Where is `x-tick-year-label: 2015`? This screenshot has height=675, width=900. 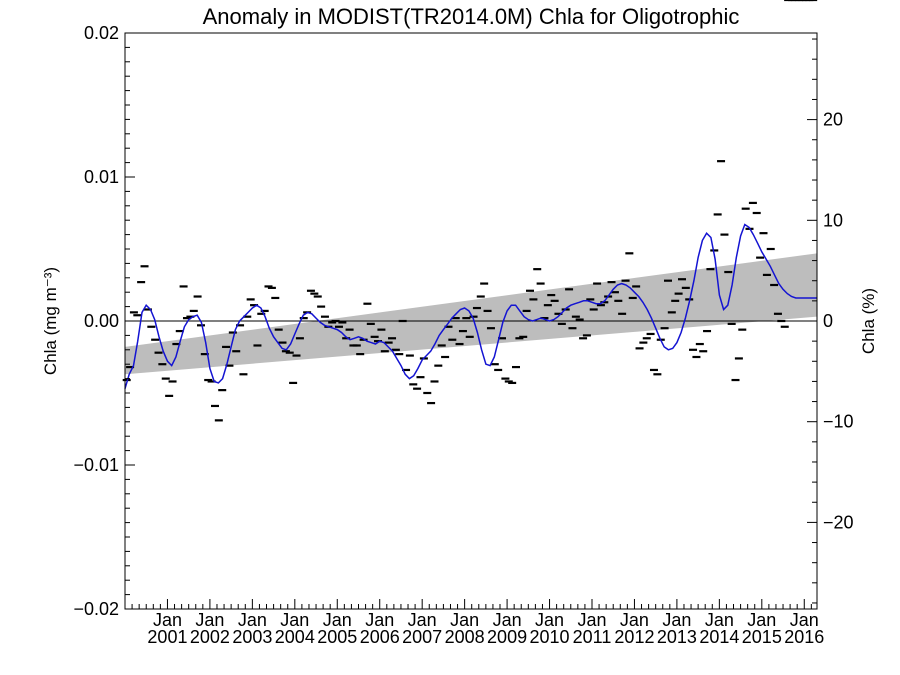 x-tick-year-label: 2015 is located at coordinates (762, 637).